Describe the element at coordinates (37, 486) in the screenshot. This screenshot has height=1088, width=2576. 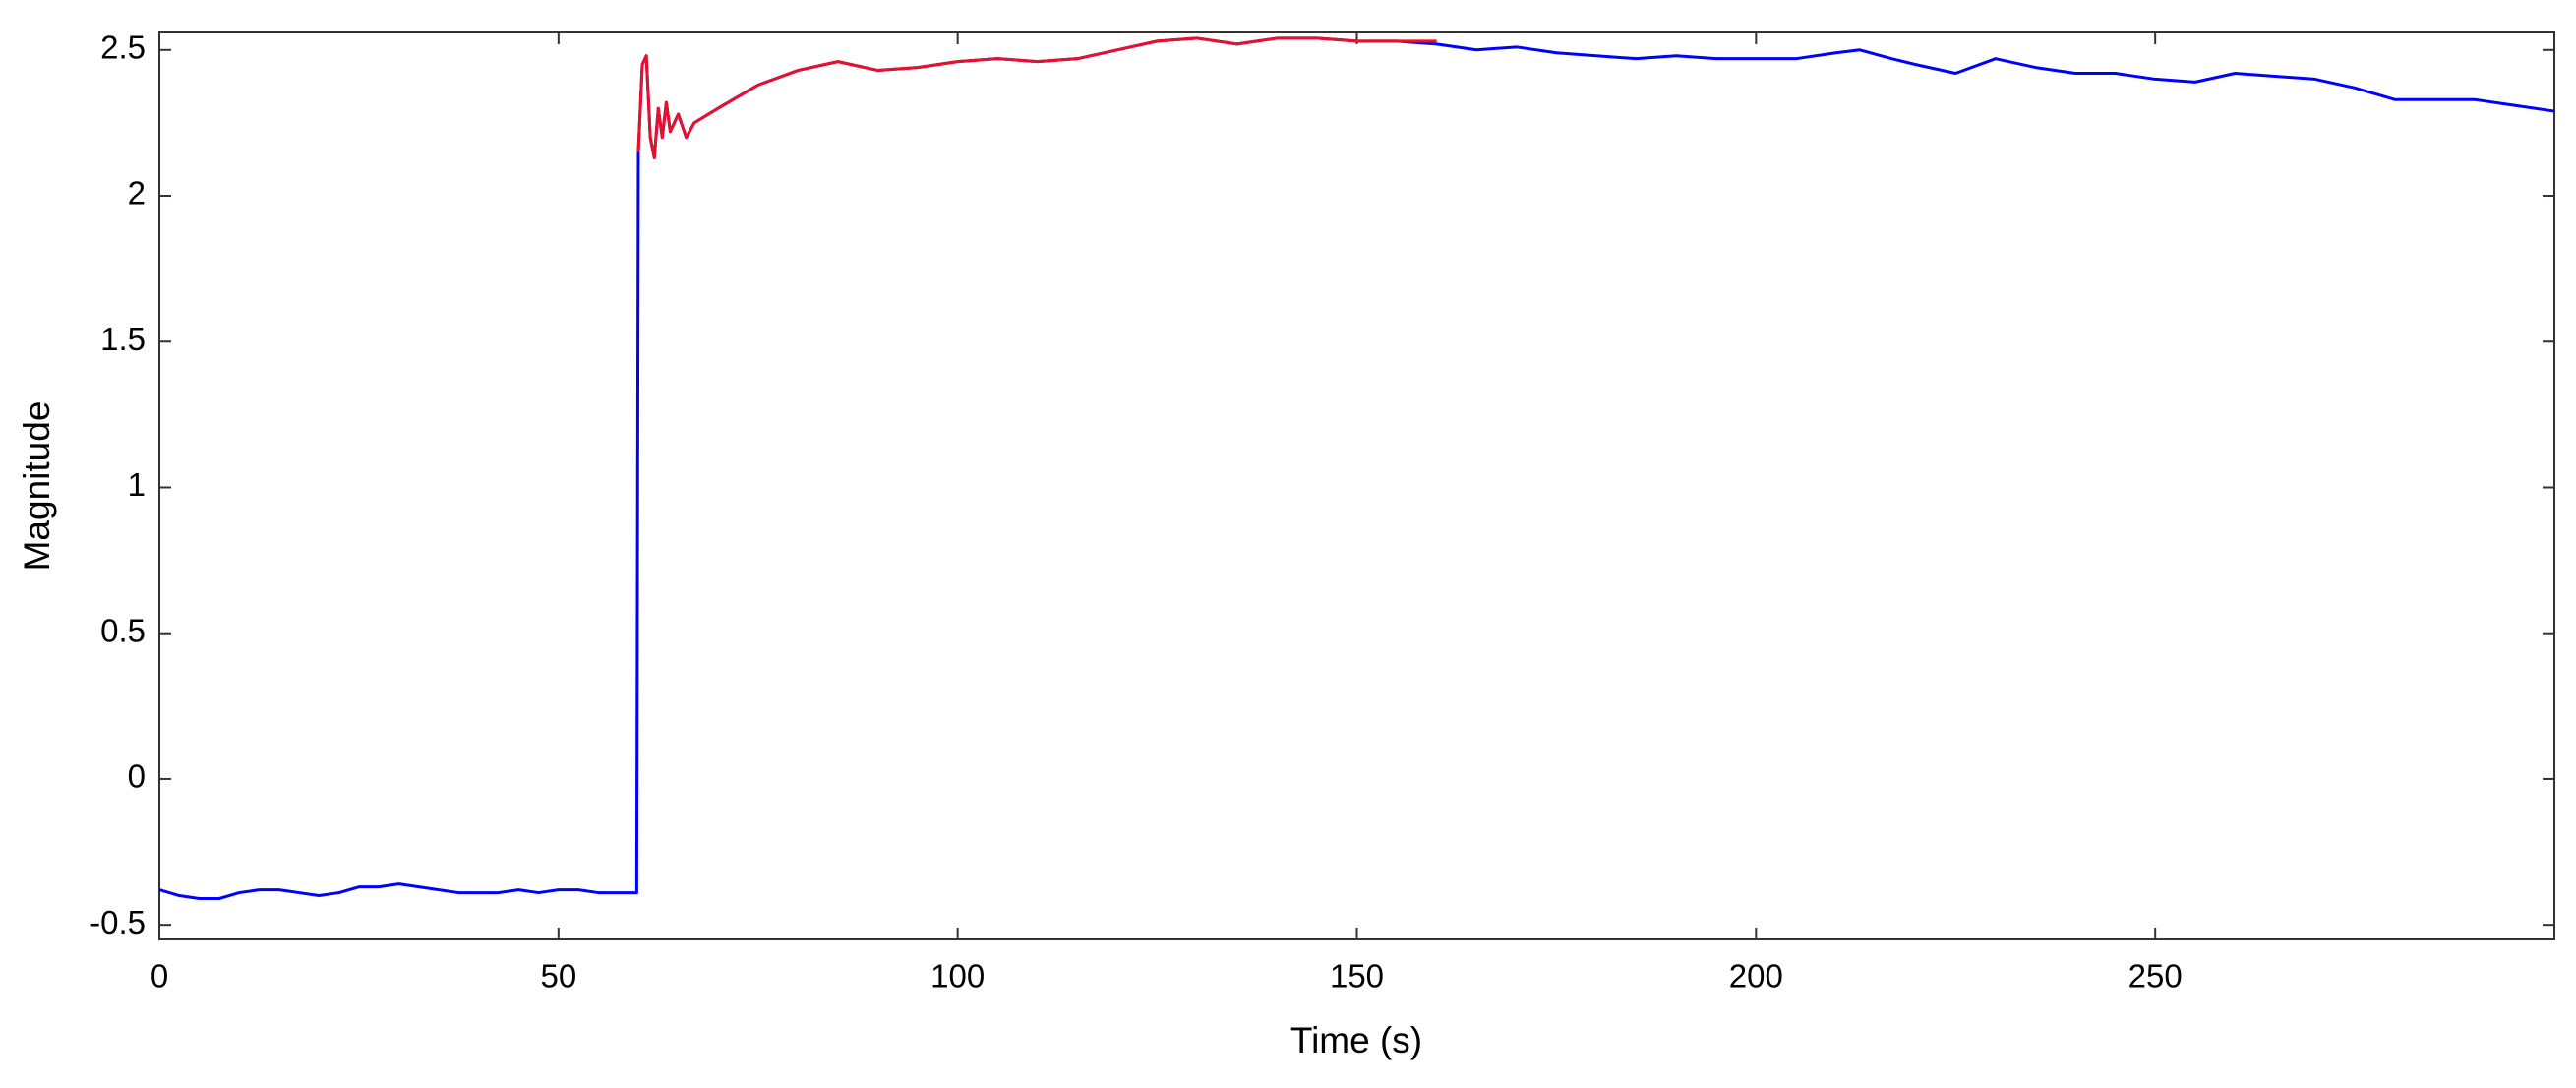
I see `y-axis-label: Magnitude` at that location.